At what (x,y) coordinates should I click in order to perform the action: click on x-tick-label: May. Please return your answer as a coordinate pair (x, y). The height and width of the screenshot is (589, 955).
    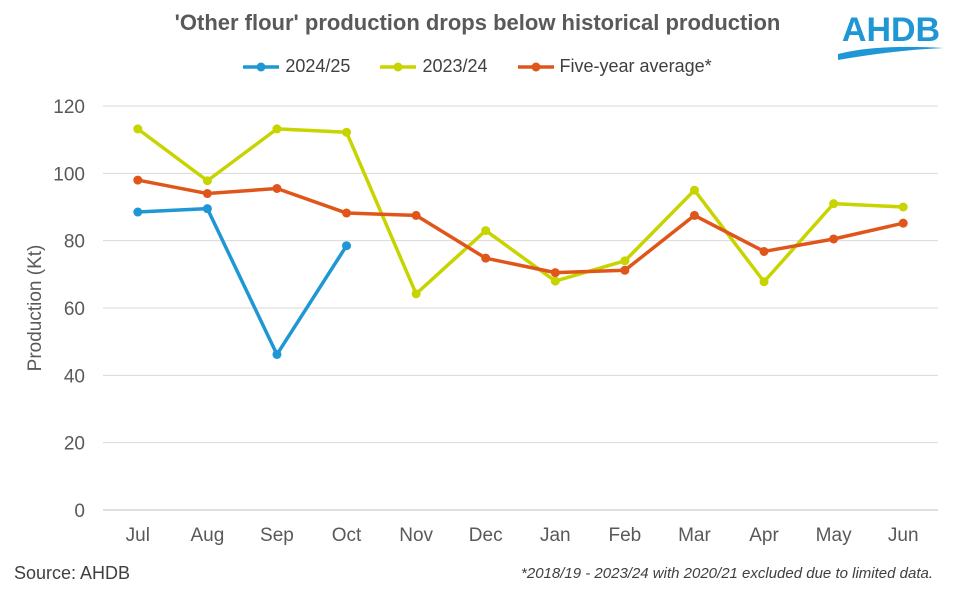
    Looking at the image, I should click on (834, 535).